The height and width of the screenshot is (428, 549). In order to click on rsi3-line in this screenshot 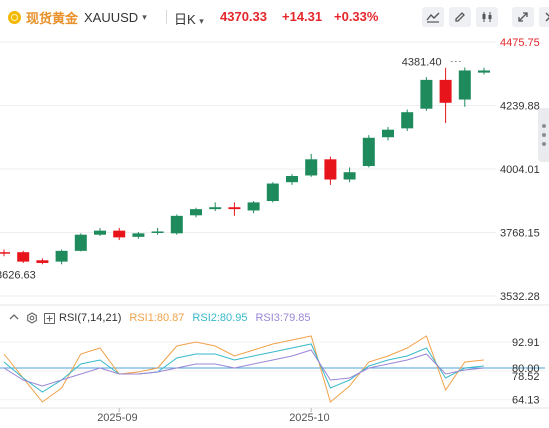, I will do `click(244, 368)`.